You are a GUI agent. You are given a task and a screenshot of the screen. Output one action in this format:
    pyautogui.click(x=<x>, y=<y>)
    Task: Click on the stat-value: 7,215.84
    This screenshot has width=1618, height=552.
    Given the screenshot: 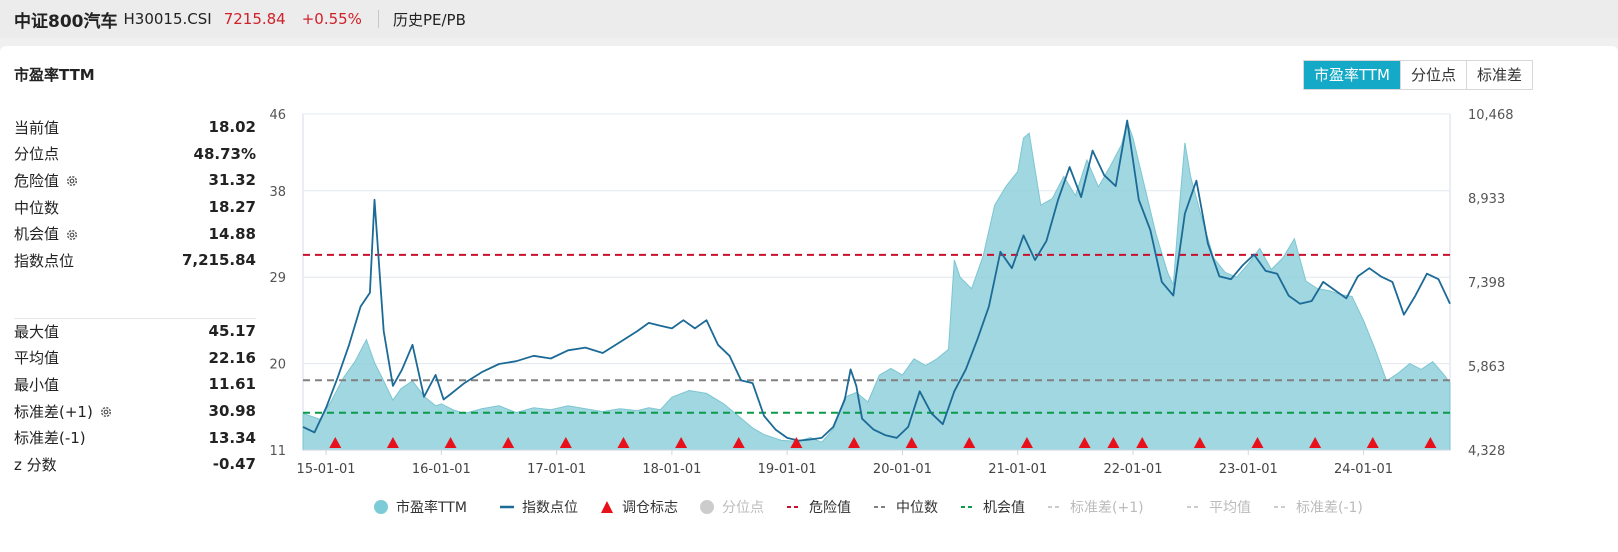 What is the action you would take?
    pyautogui.click(x=218, y=260)
    